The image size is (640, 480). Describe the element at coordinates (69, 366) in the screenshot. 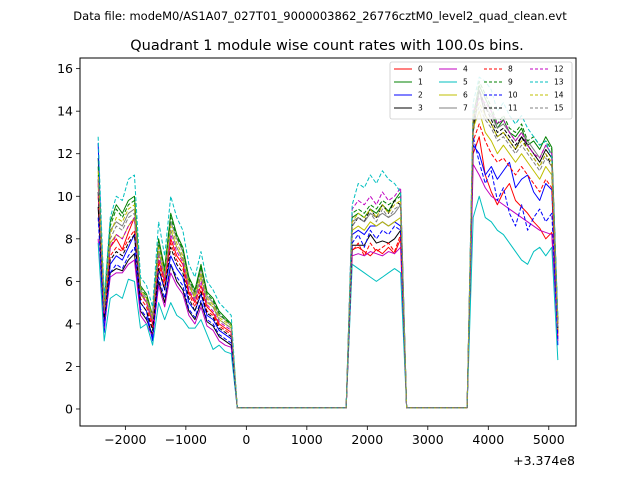

I see `y-tick-label: 2` at that location.